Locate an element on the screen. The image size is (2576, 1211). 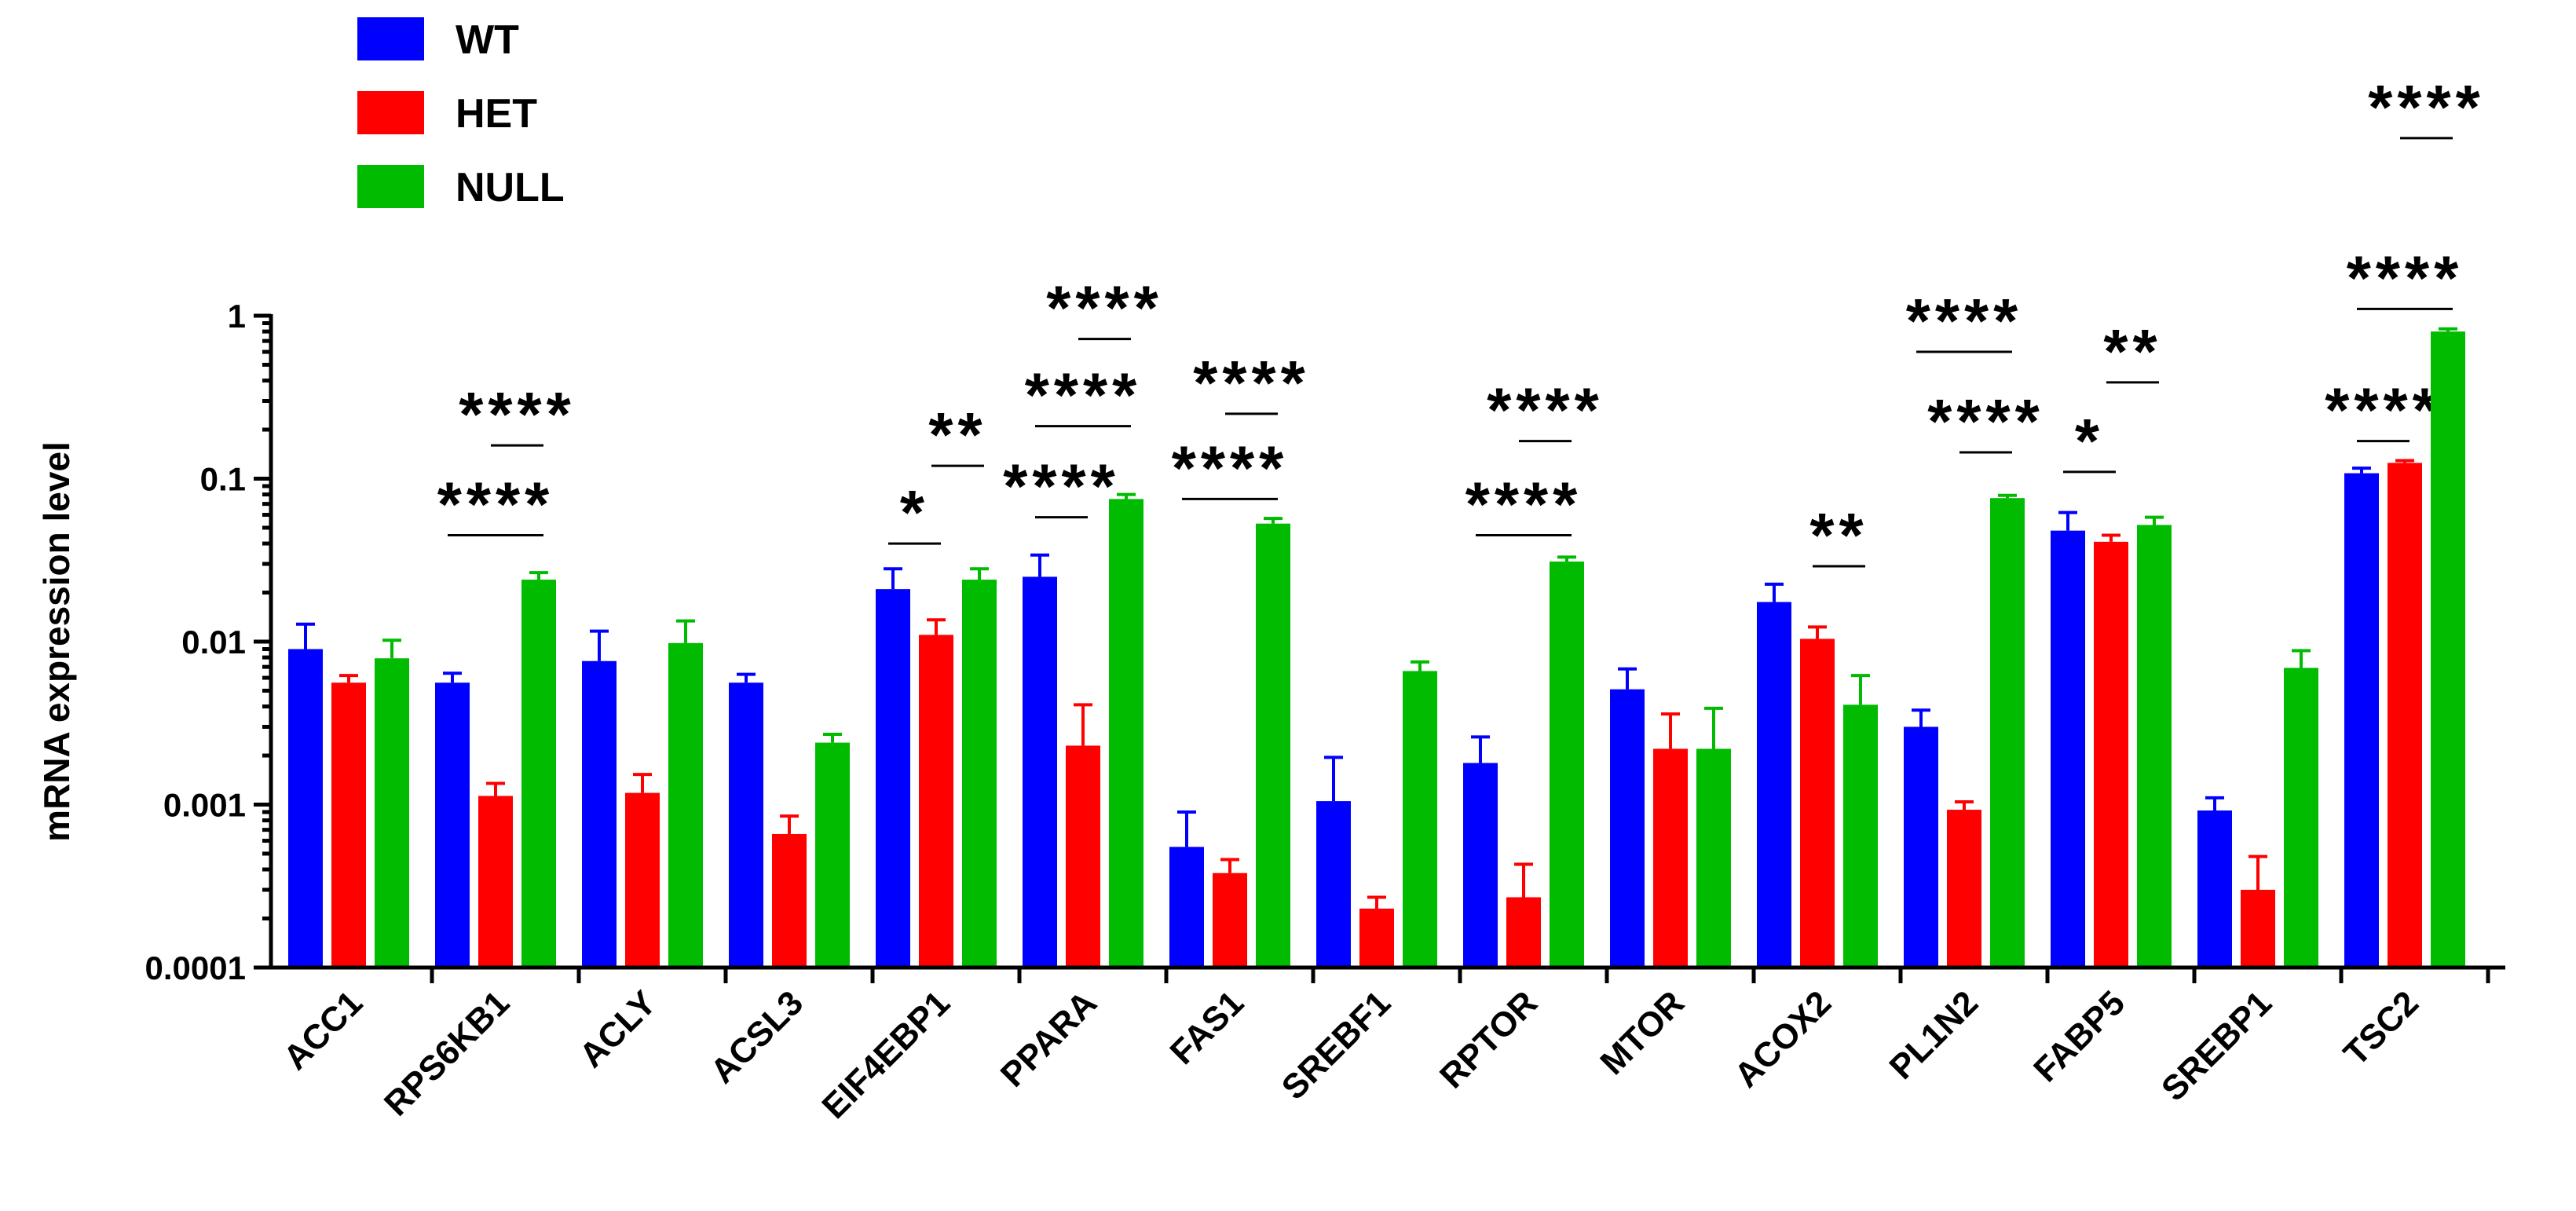
bar-het-fabp5 is located at coordinates (2111, 754).